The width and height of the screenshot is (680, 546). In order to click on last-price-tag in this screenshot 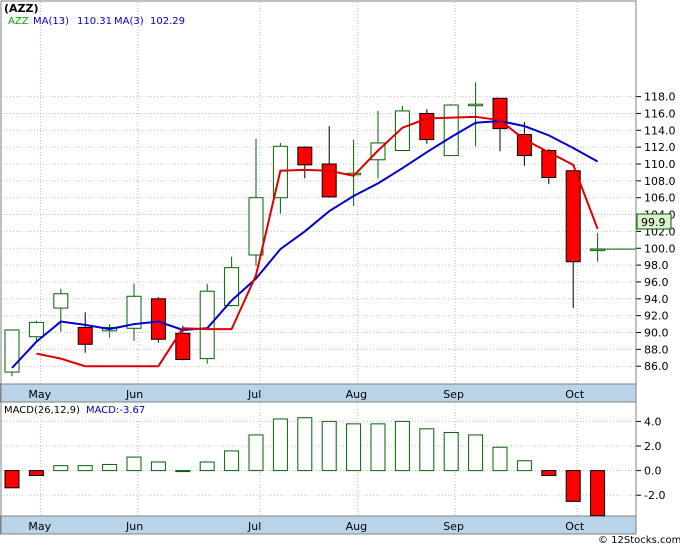, I will do `click(654, 221)`.